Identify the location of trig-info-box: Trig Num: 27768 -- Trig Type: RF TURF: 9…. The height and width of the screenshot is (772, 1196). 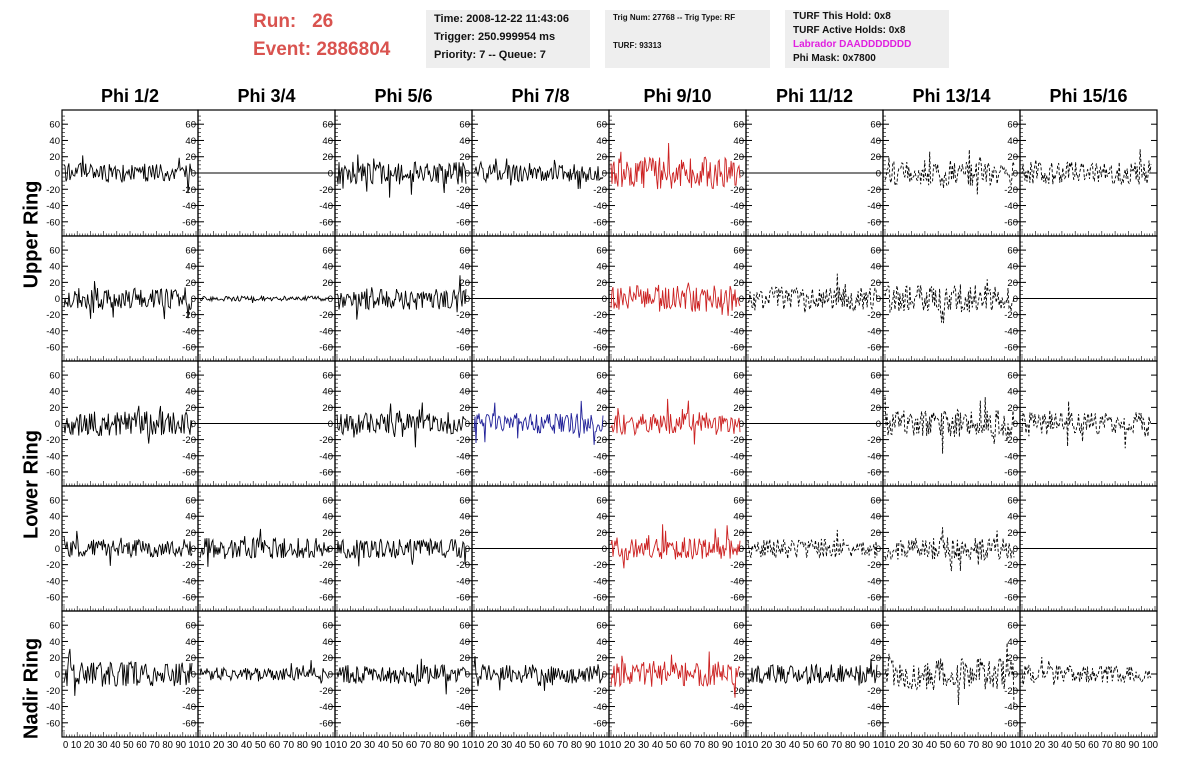
(687, 39).